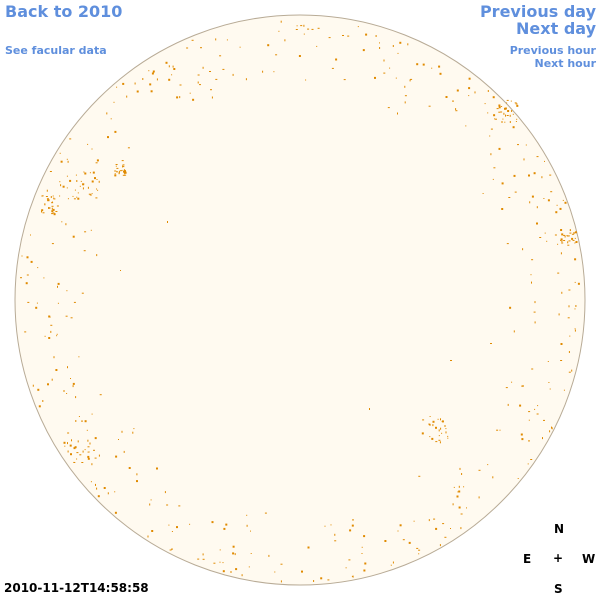 This screenshot has width=600, height=600. Describe the element at coordinates (565, 63) in the screenshot. I see `next-hour-link: Next hour` at that location.